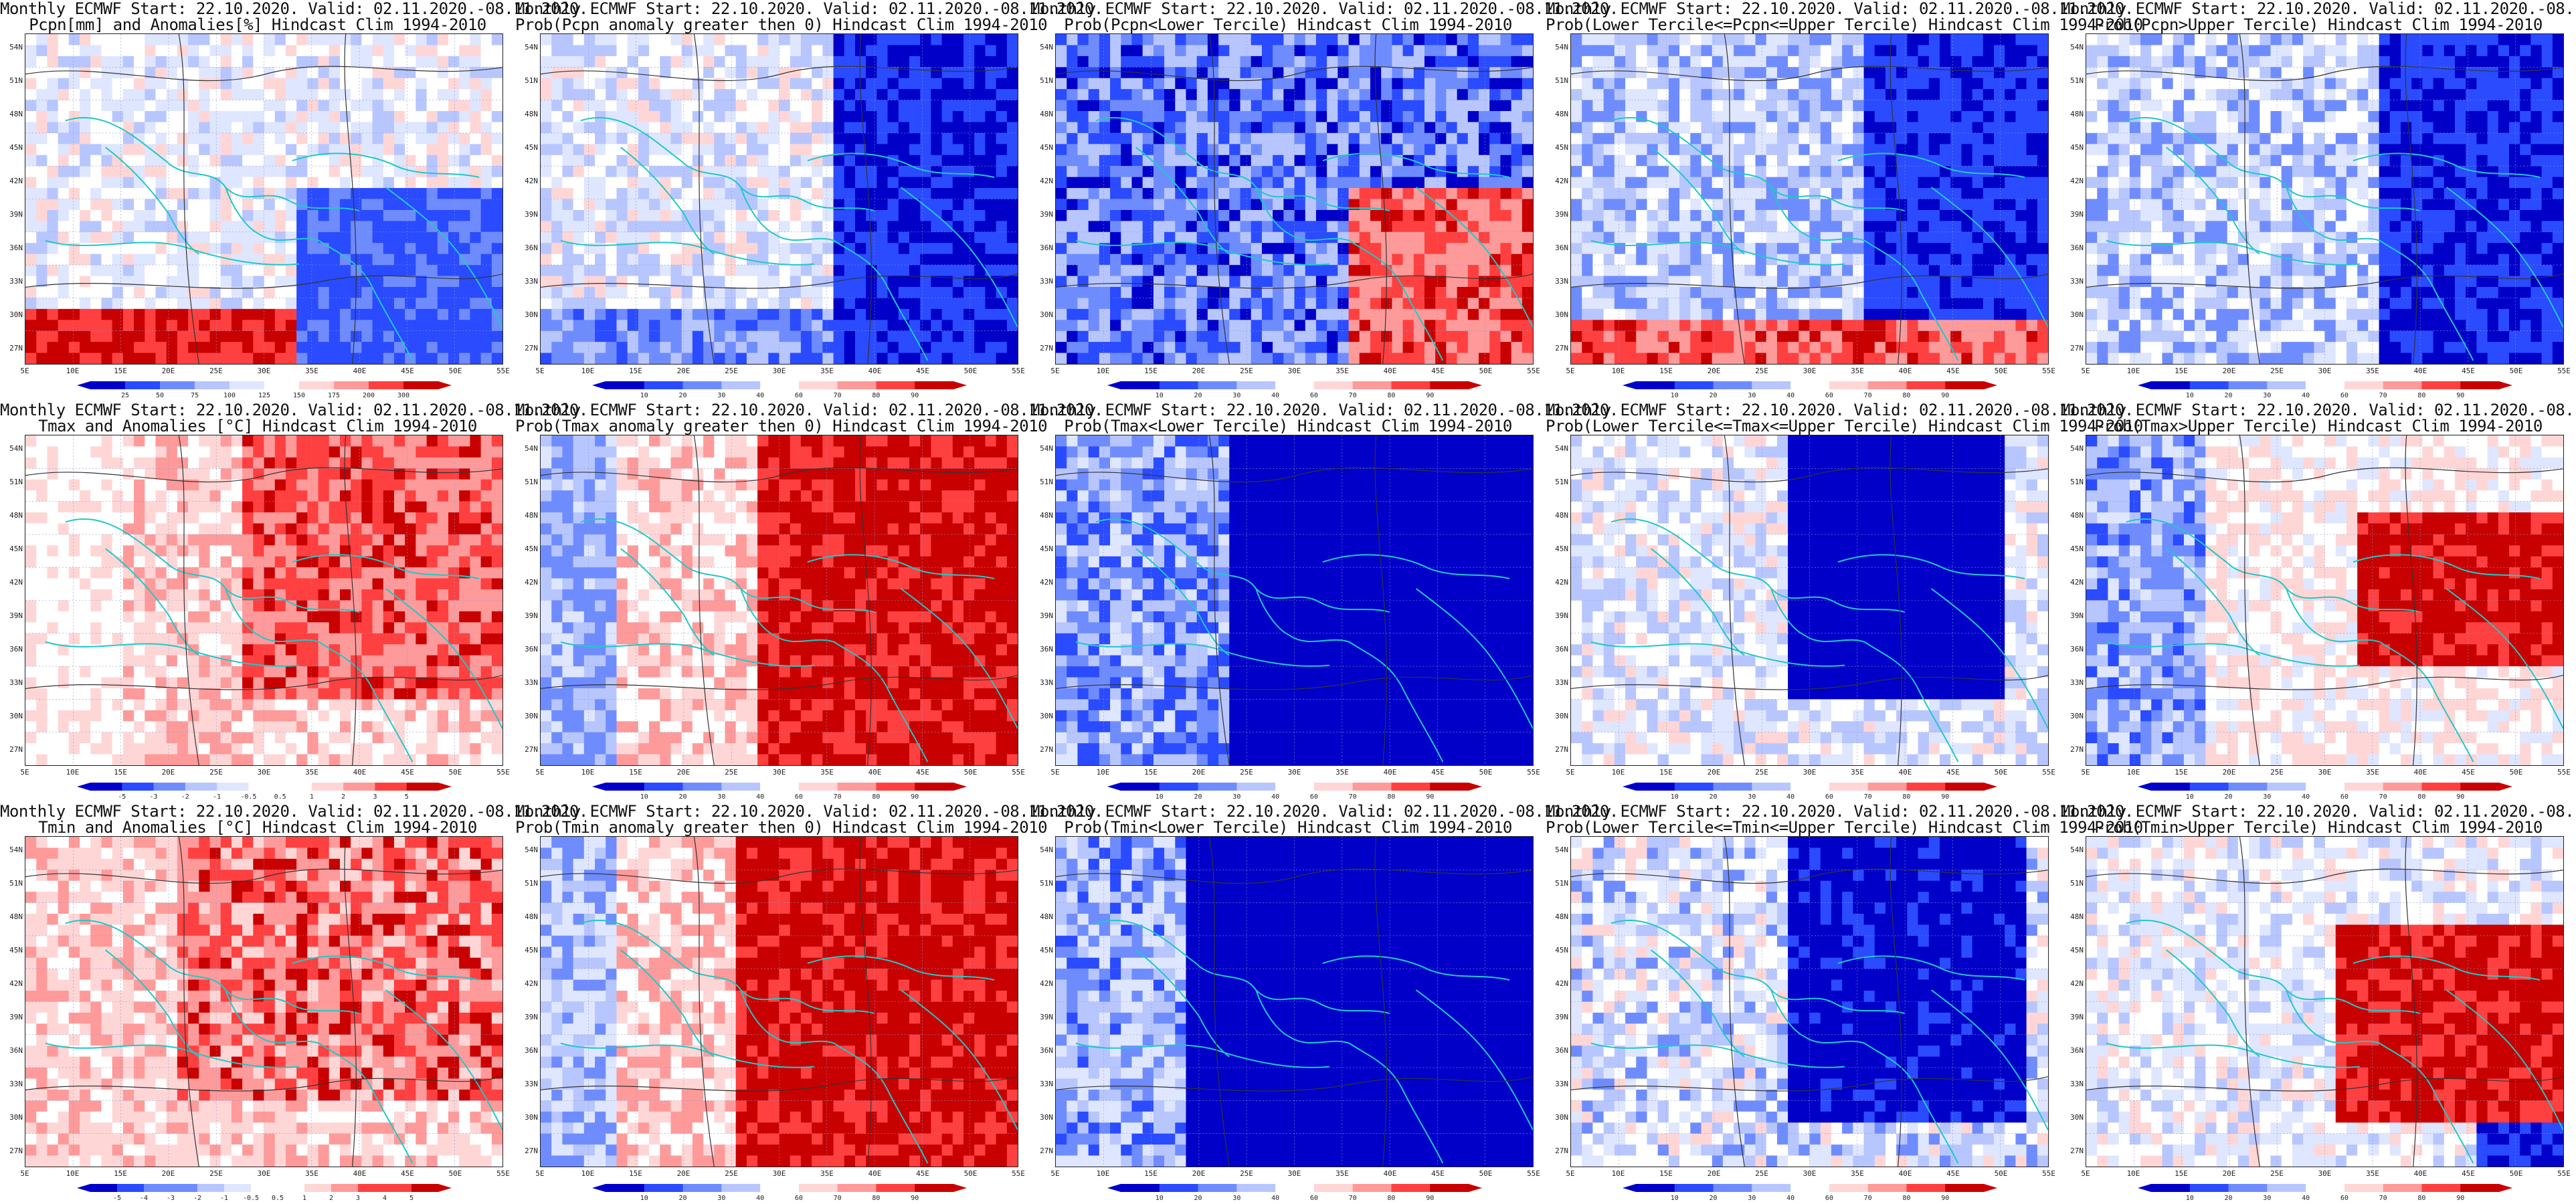 This screenshot has width=2576, height=1204. Describe the element at coordinates (1557, 749) in the screenshot. I see `latitude-label: 27N` at that location.